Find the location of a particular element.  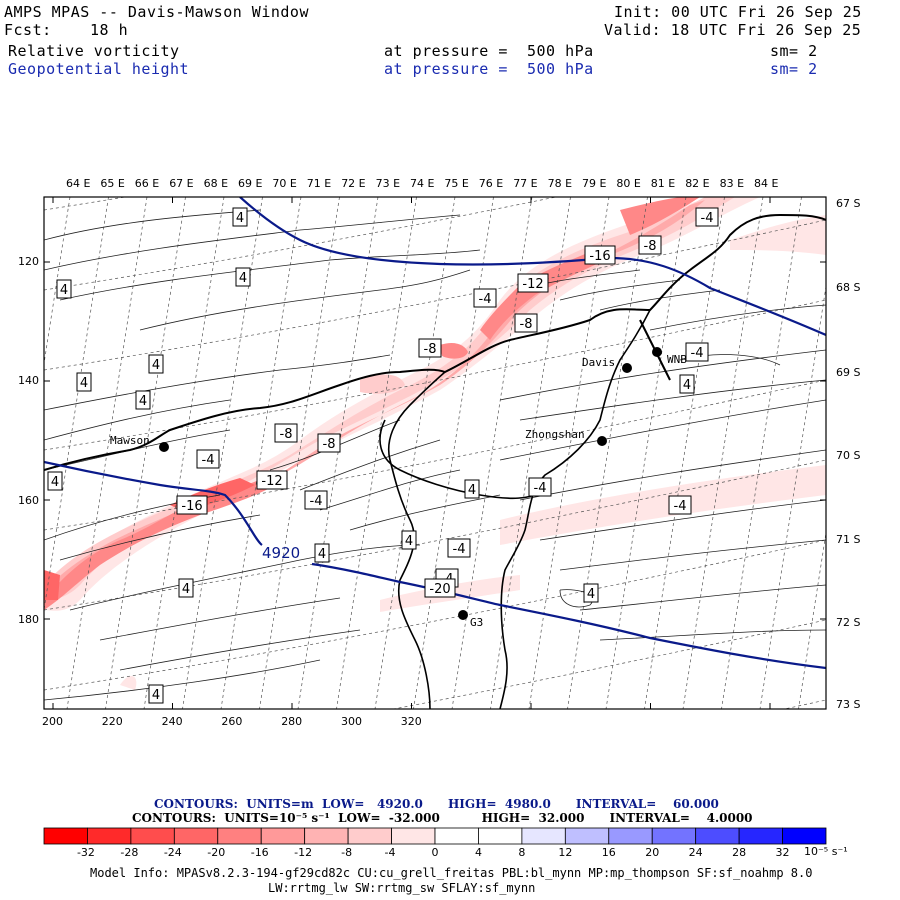

svg-text: -12 is located at coordinates (532, 284).